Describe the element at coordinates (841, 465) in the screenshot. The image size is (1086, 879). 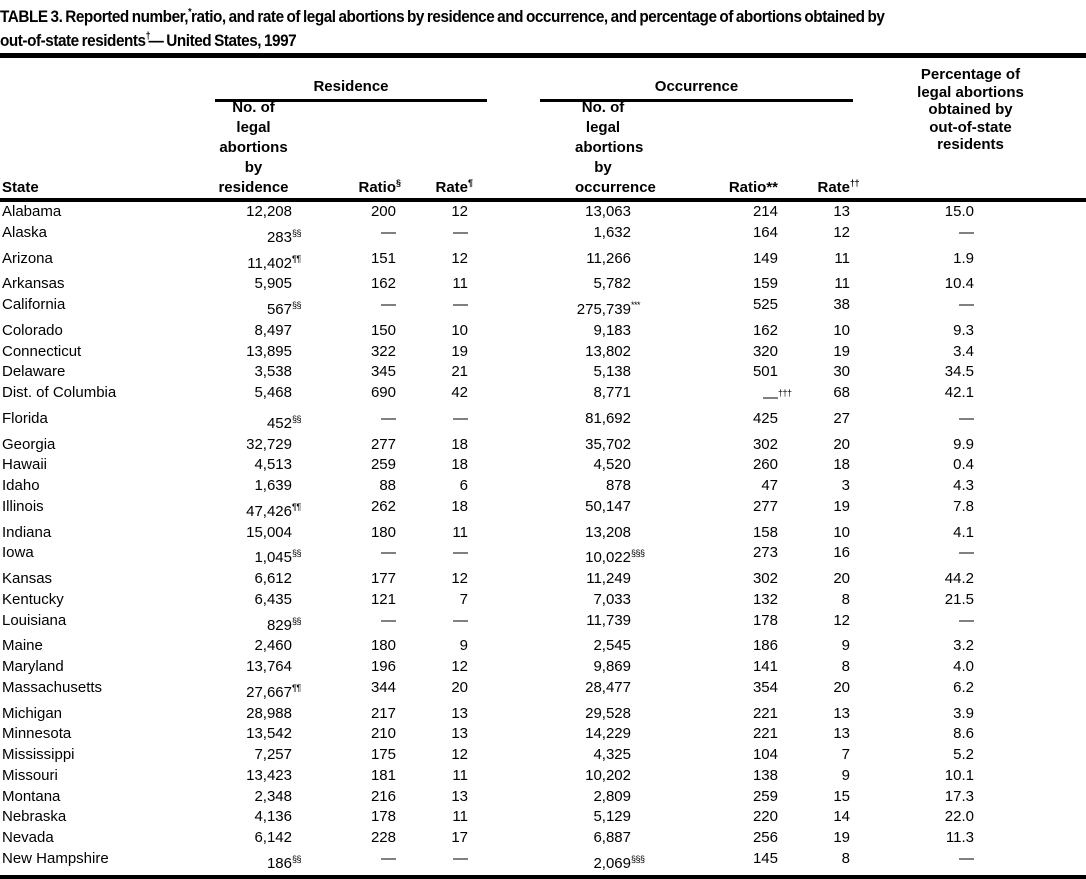
I see `cell-occ_rate: 18` at that location.